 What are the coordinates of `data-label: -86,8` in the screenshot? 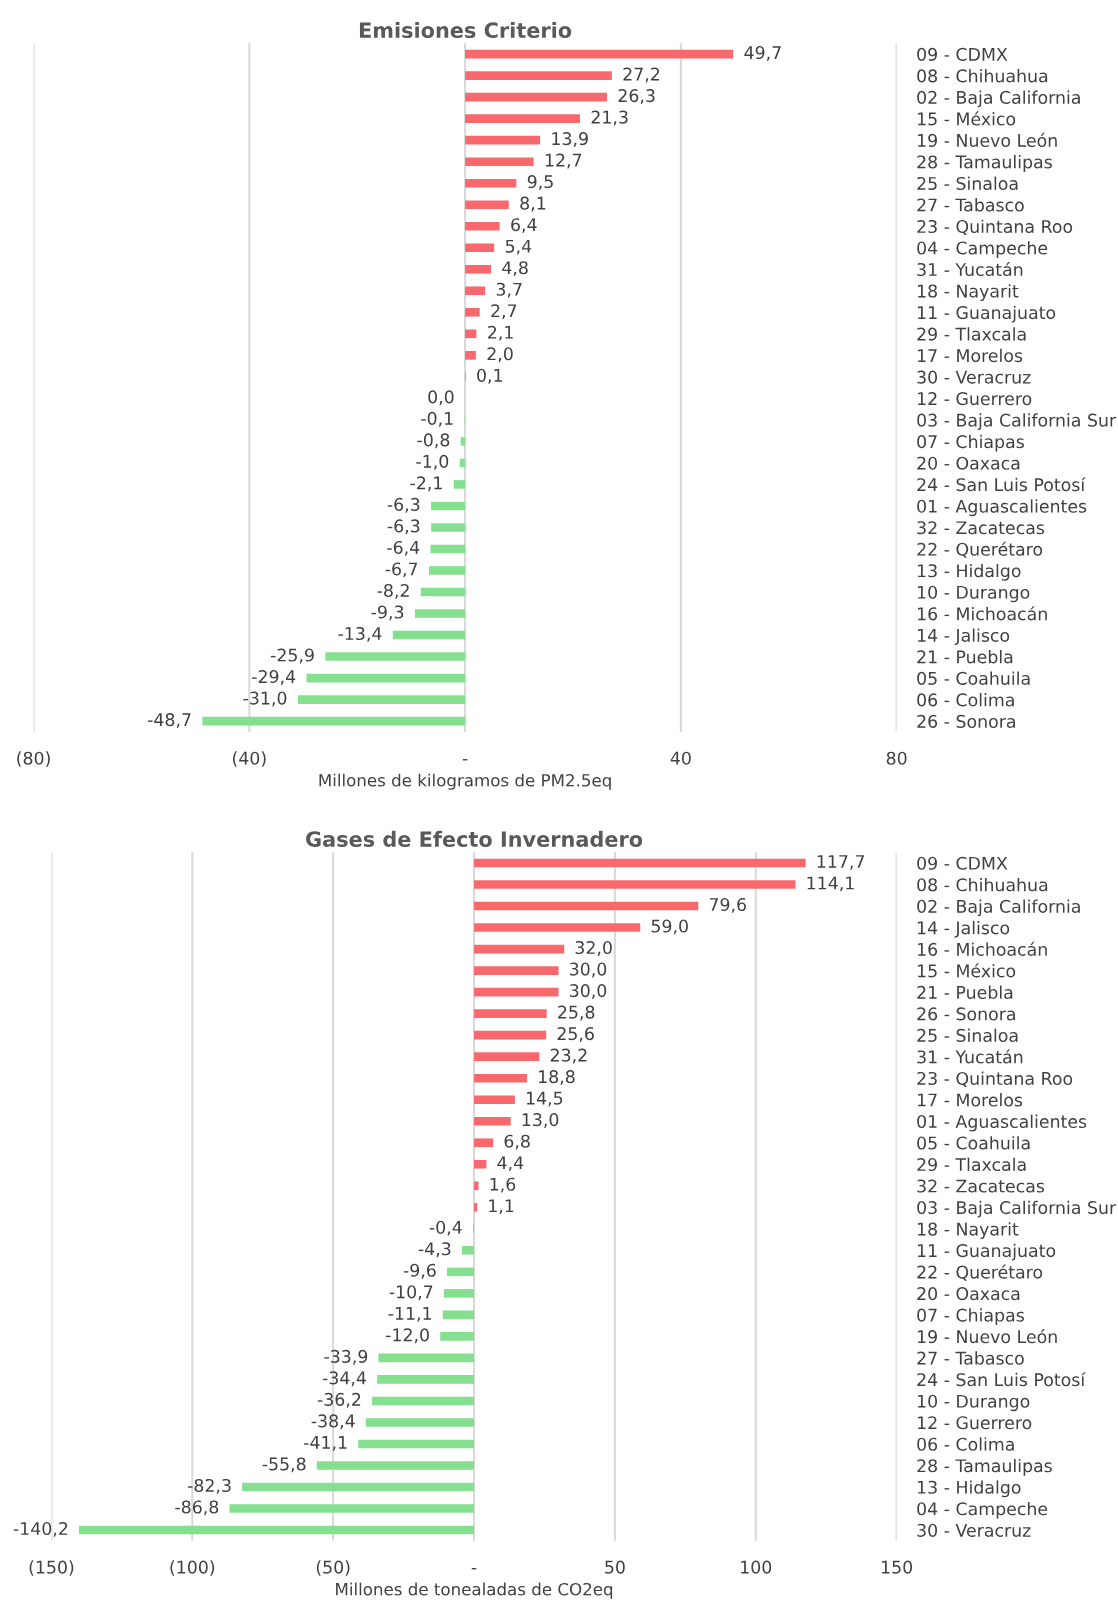 It's located at (197, 1508).